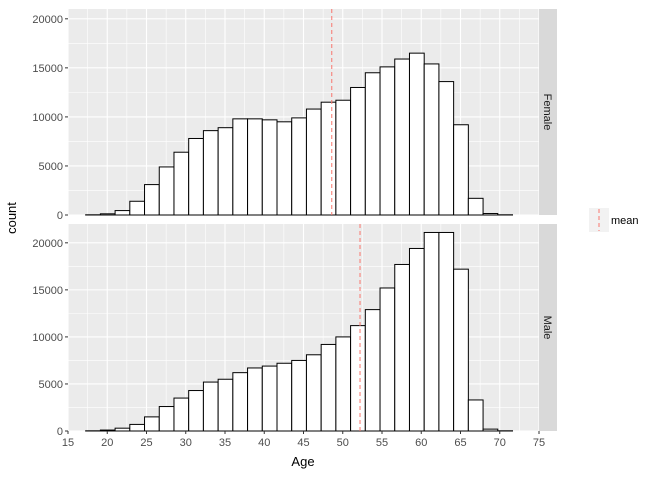 The height and width of the screenshot is (477, 657). What do you see at coordinates (264, 443) in the screenshot?
I see `x-tick-label: 40` at bounding box center [264, 443].